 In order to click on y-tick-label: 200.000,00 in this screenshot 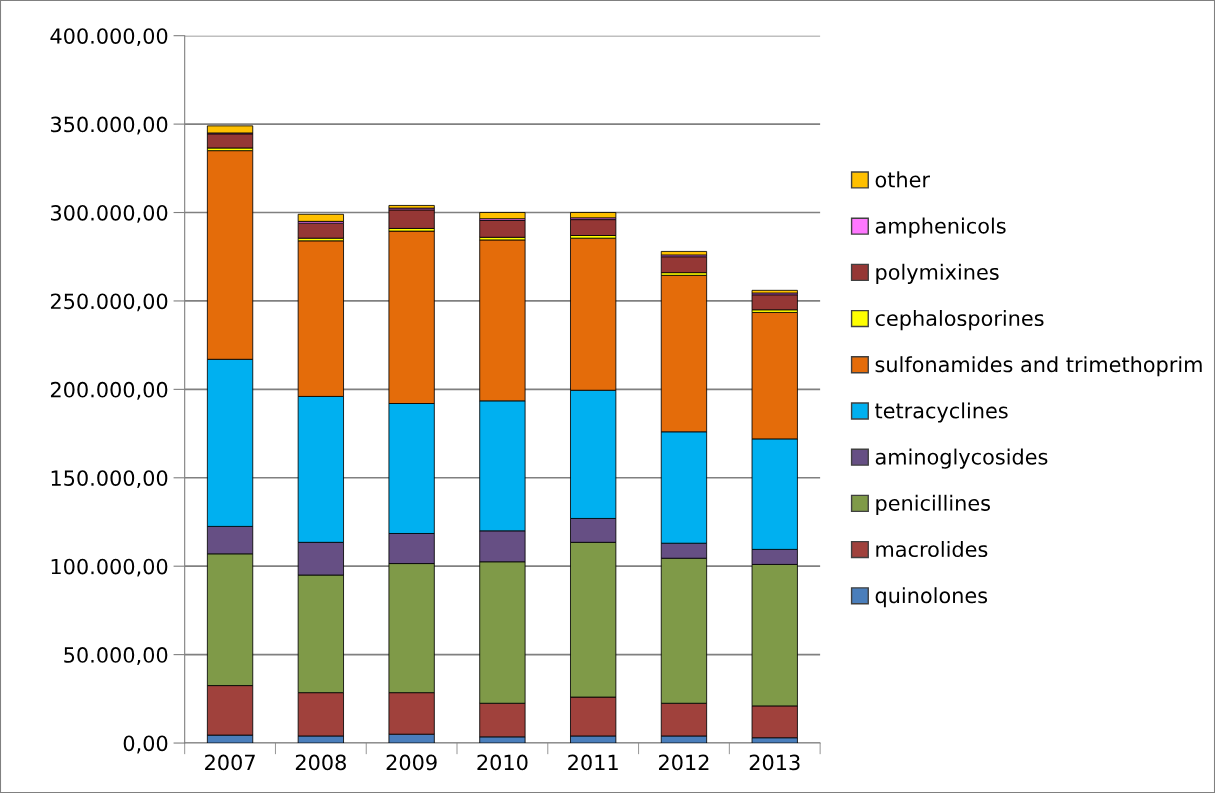, I will do `click(109, 390)`.